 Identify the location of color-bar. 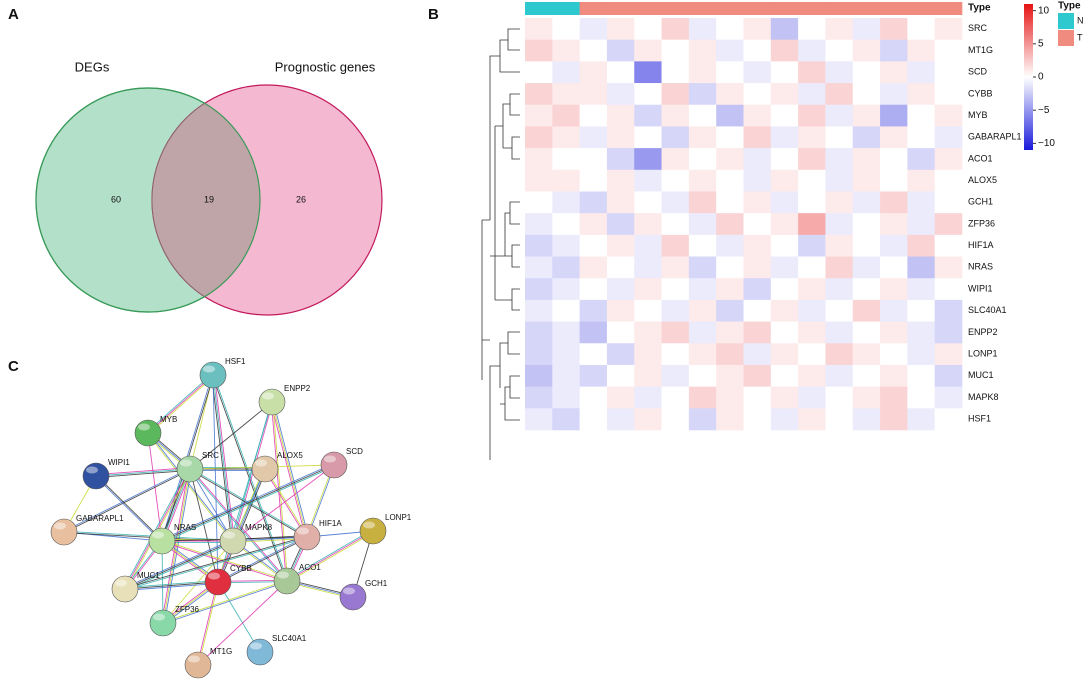
(1028, 77).